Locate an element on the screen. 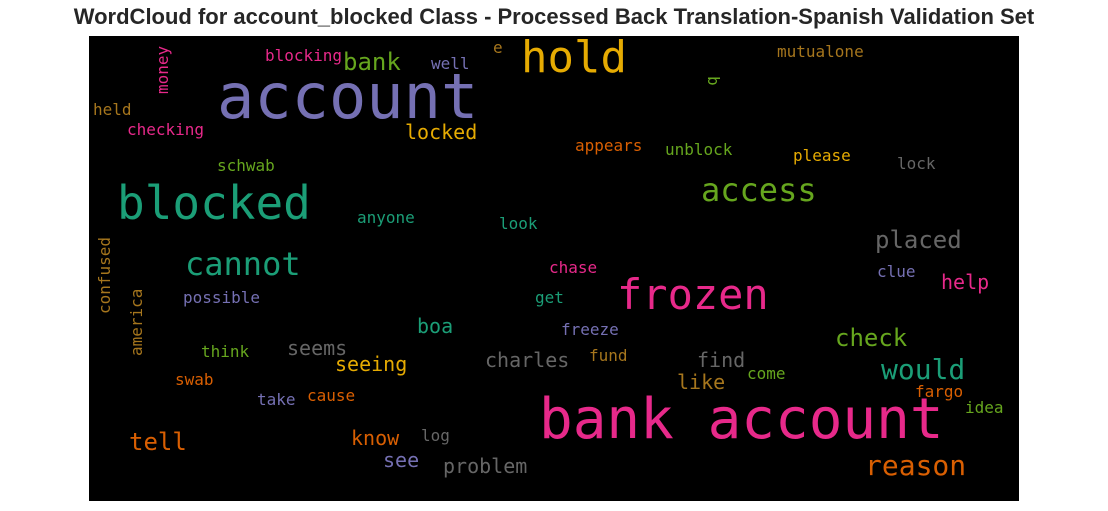  word-money: money is located at coordinates (162, 69).